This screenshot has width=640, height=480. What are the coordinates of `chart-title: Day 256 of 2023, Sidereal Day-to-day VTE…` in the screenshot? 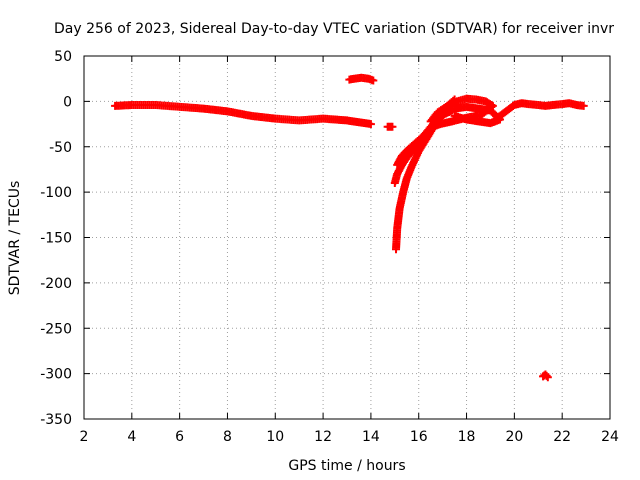 It's located at (334, 29).